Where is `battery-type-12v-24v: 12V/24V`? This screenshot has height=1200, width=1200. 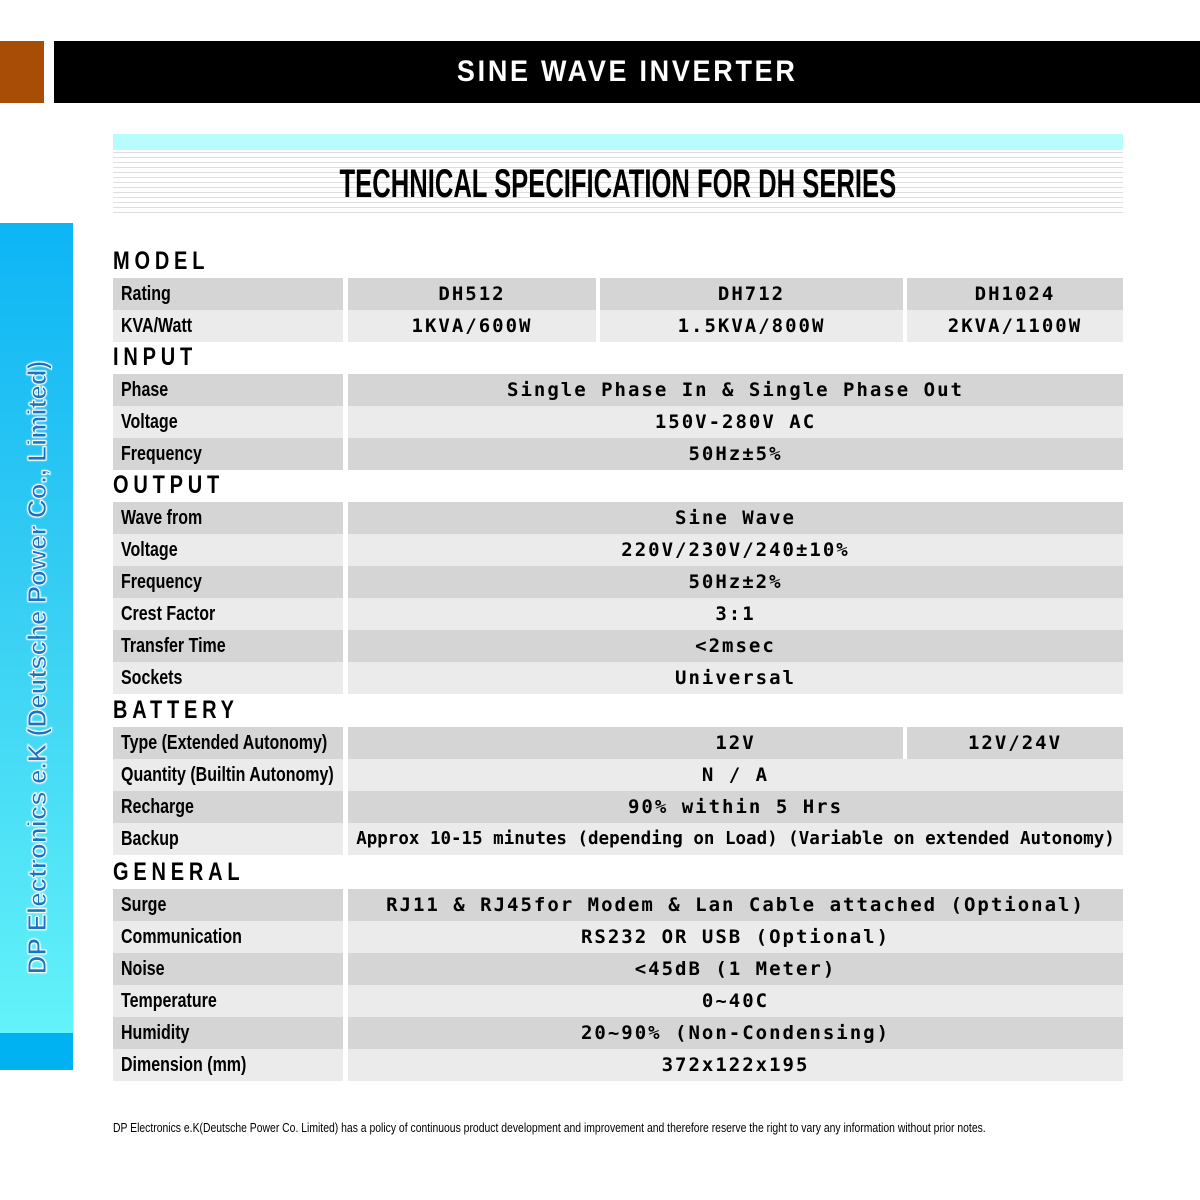 battery-type-12v-24v: 12V/24V is located at coordinates (1015, 743).